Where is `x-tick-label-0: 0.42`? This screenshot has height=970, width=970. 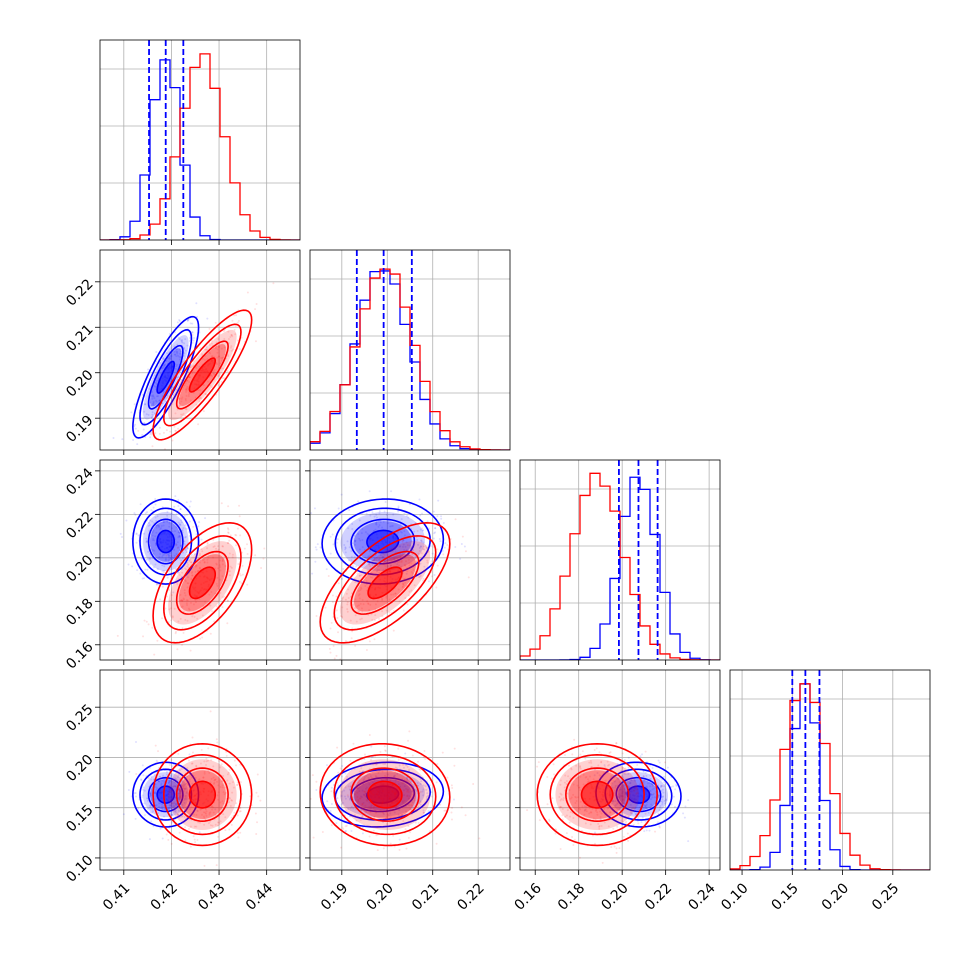
x-tick-label-0: 0.42 is located at coordinates (164, 896).